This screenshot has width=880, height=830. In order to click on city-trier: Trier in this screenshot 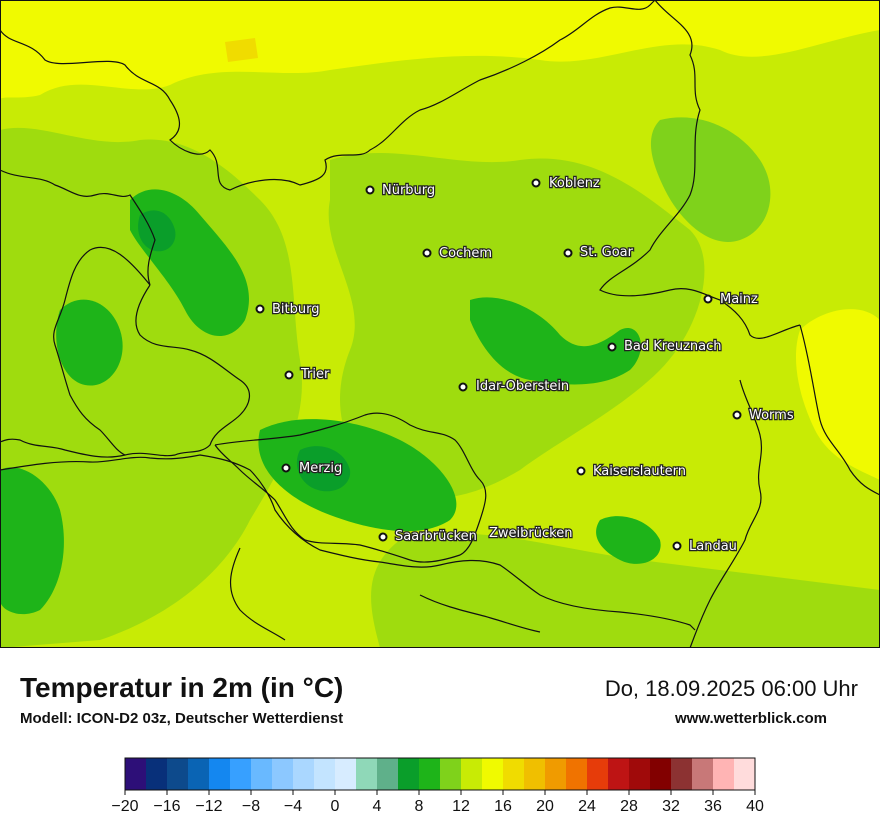, I will do `click(307, 374)`.